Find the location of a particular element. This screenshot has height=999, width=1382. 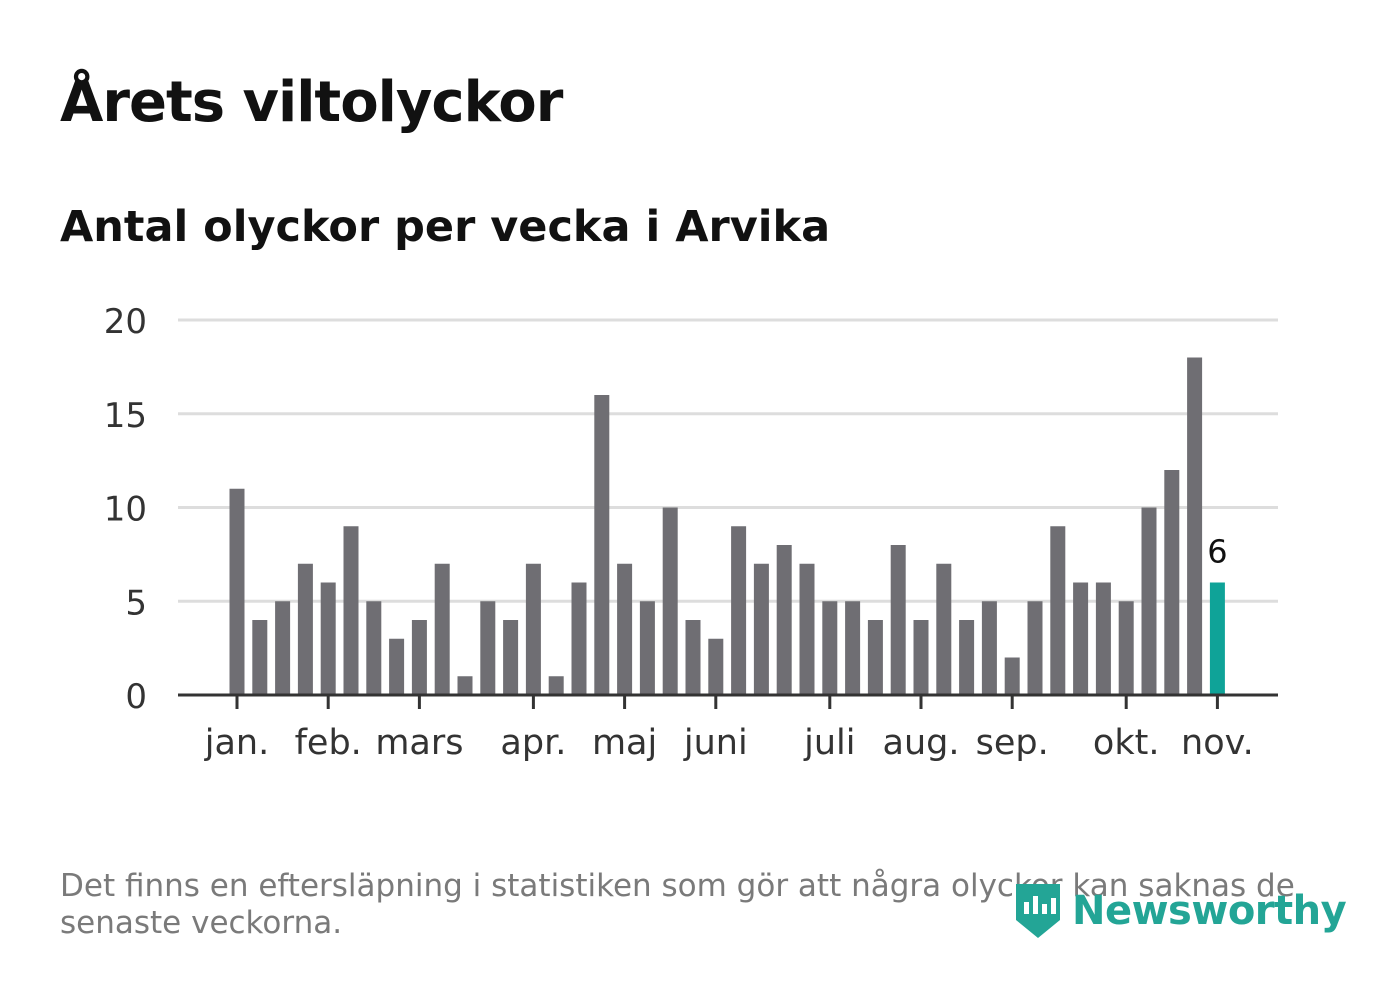

x-tick-label: jan. is located at coordinates (236, 743).